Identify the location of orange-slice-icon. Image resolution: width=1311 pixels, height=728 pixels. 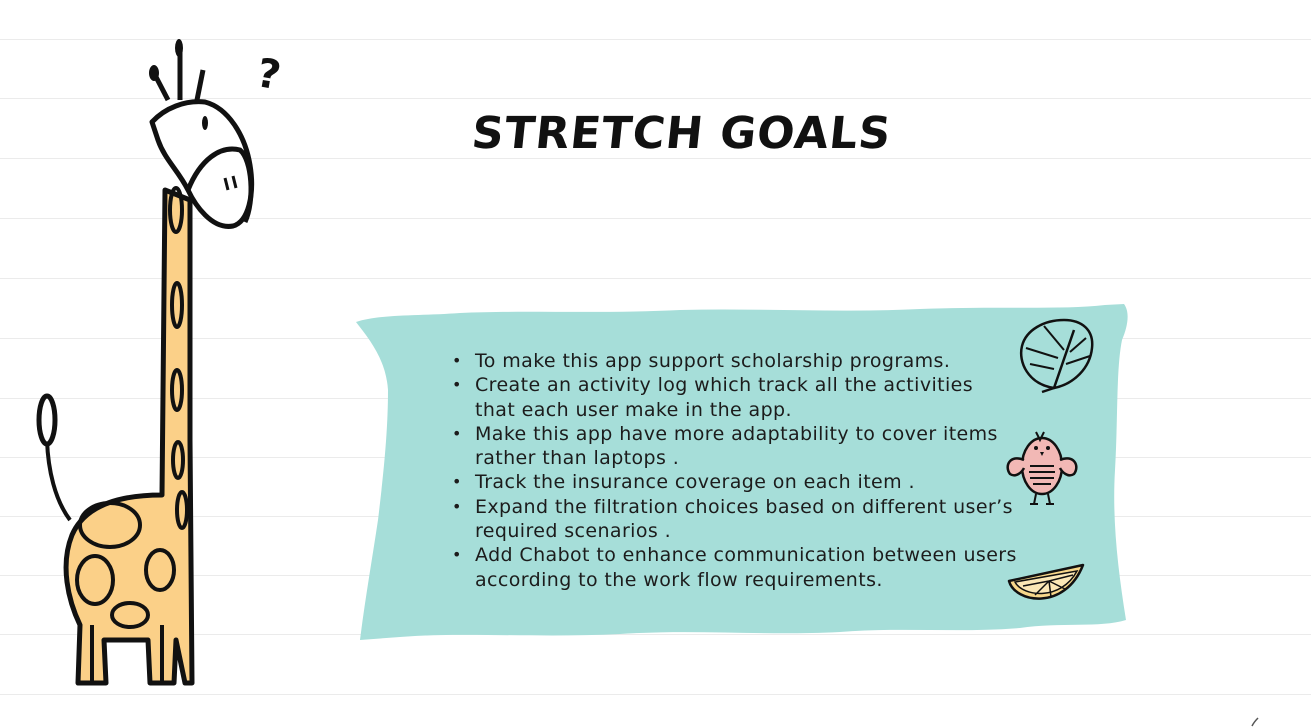
(1046, 581).